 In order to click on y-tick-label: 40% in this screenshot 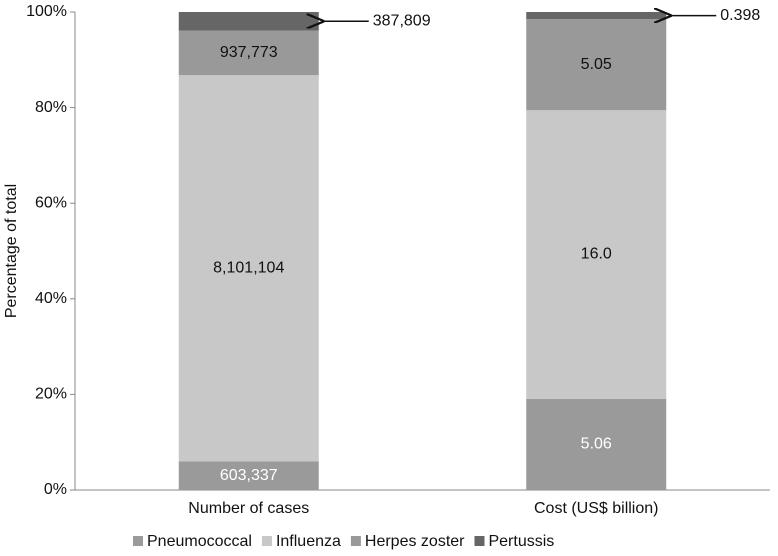, I will do `click(51, 298)`.